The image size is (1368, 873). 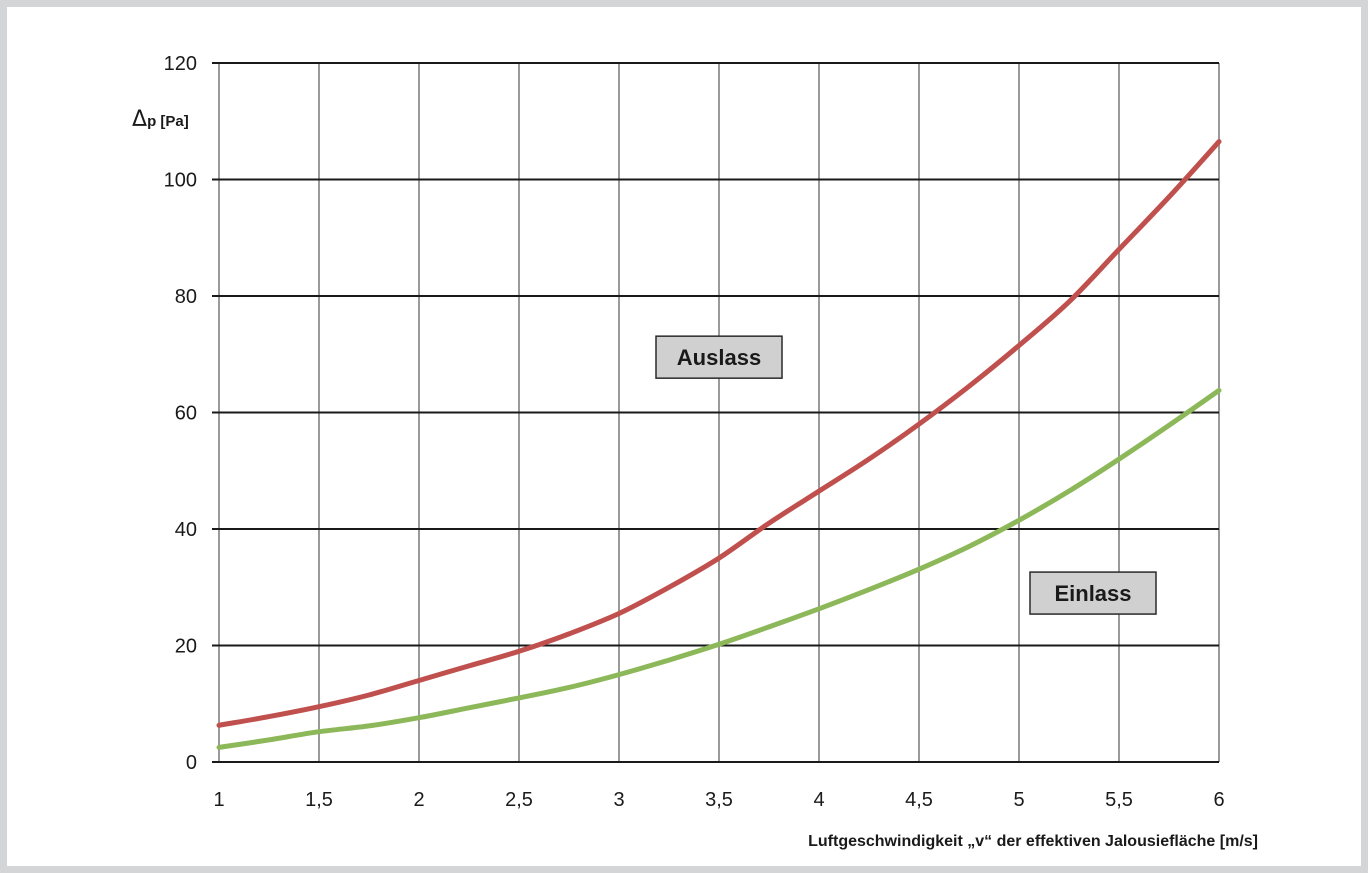 I want to click on annotation-box-einlass, so click(x=1093, y=593).